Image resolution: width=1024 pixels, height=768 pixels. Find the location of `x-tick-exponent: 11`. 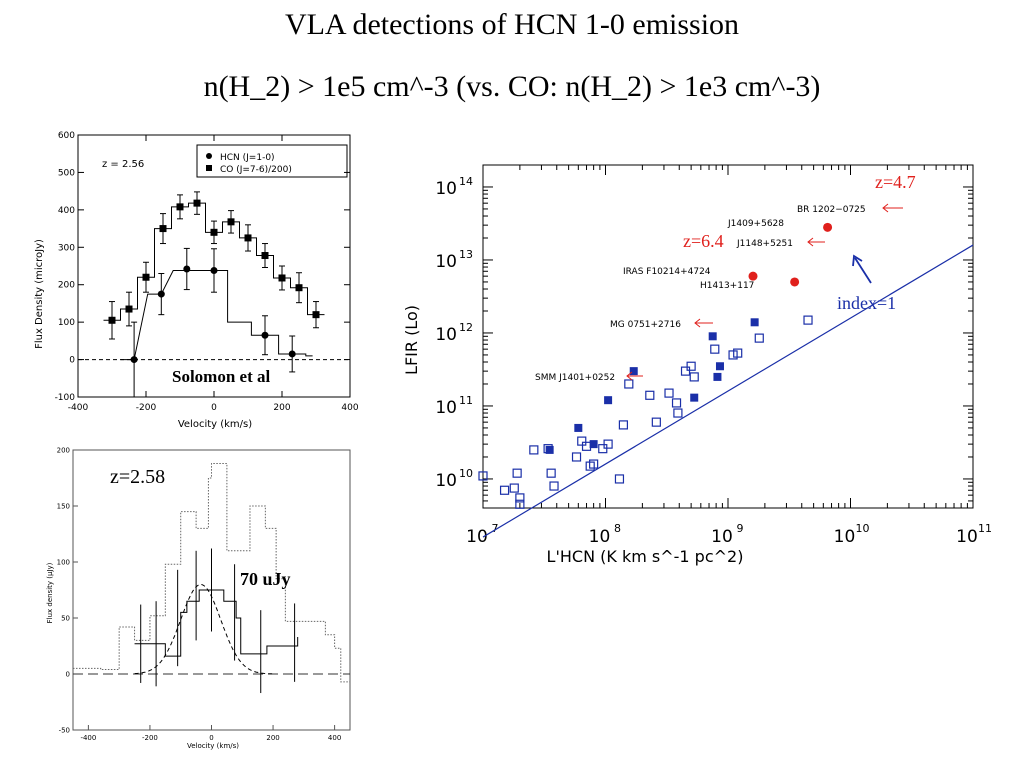

x-tick-exponent: 11 is located at coordinates (985, 528).